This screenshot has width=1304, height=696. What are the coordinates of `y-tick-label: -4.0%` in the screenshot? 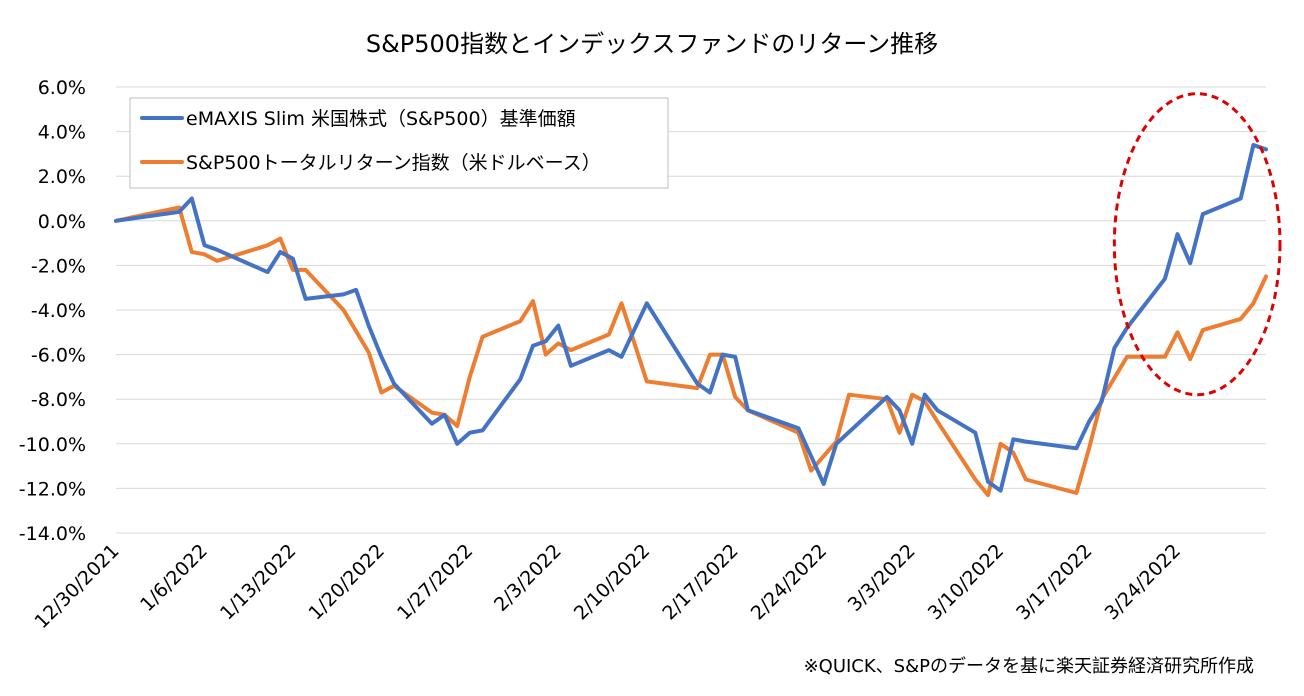 It's located at (58, 311).